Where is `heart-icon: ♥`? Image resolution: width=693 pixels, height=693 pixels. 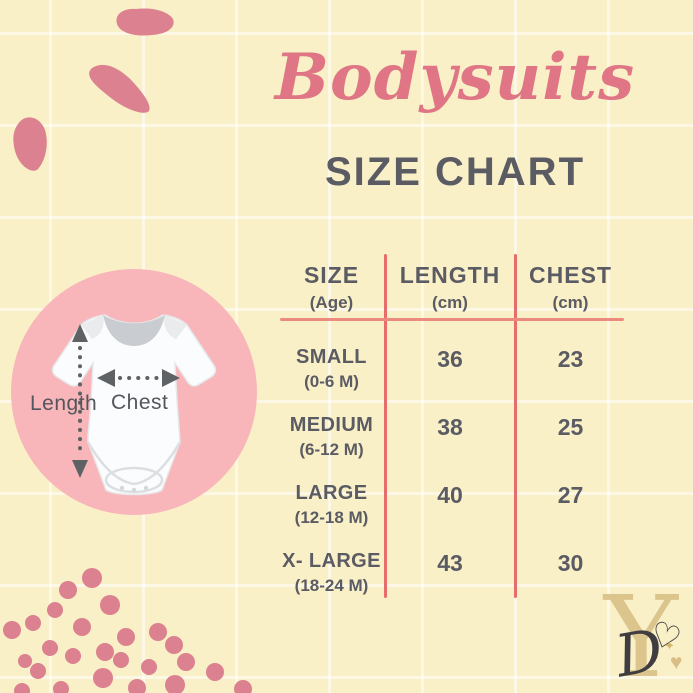 heart-icon: ♥ is located at coordinates (676, 662).